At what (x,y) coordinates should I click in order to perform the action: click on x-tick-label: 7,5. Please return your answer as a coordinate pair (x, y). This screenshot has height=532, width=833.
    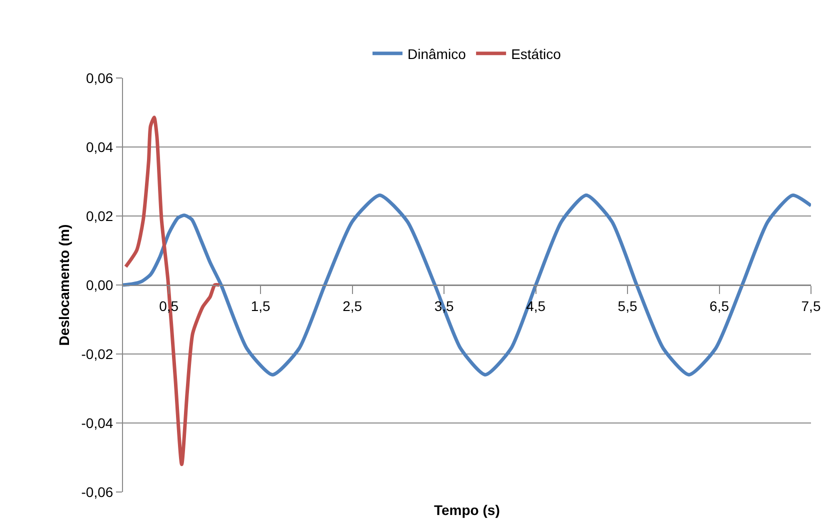
    Looking at the image, I should click on (811, 306).